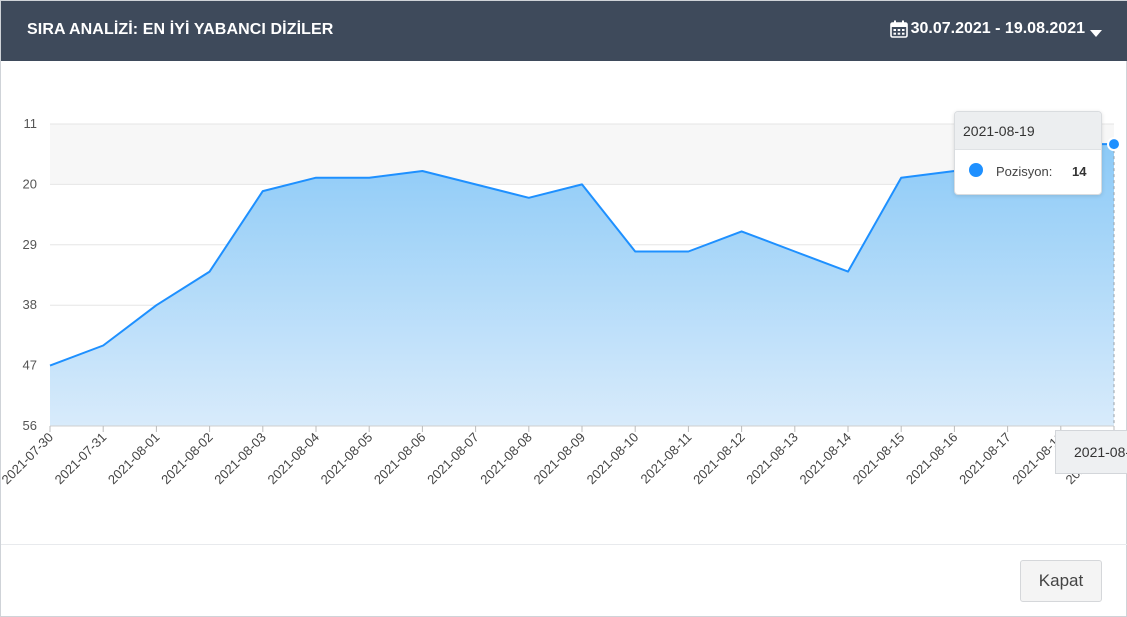  What do you see at coordinates (293, 459) in the screenshot?
I see `x-tick-label: 2021-08-04` at bounding box center [293, 459].